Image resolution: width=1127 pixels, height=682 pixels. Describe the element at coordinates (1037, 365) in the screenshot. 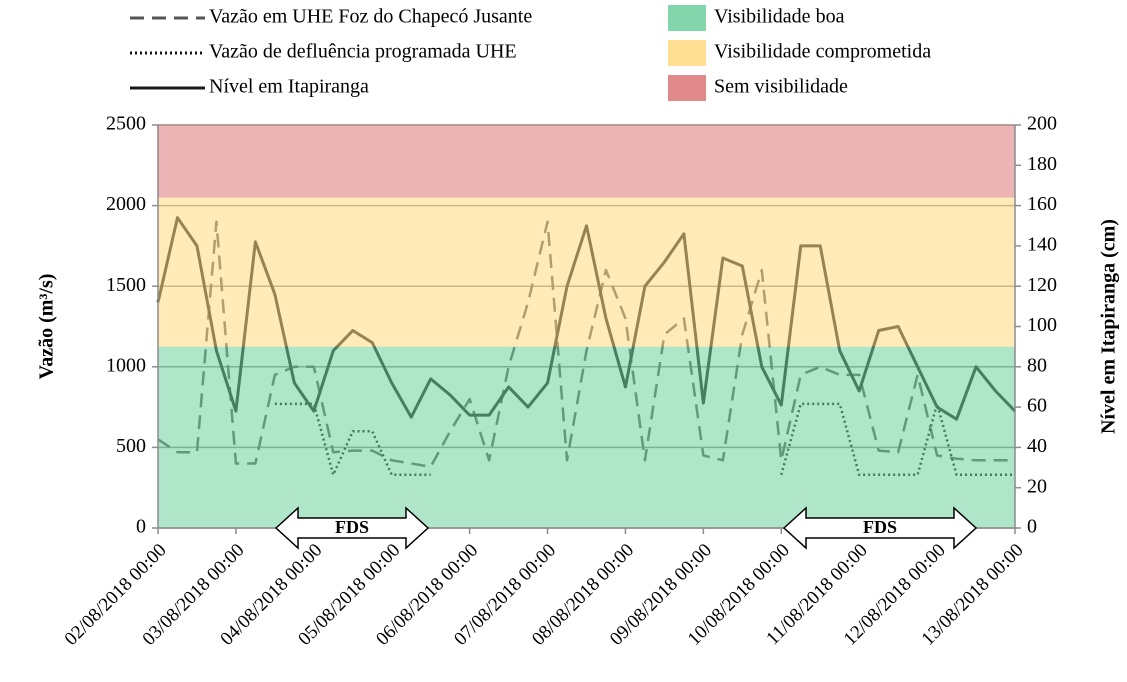

I see `y2-tick-label: 80` at that location.